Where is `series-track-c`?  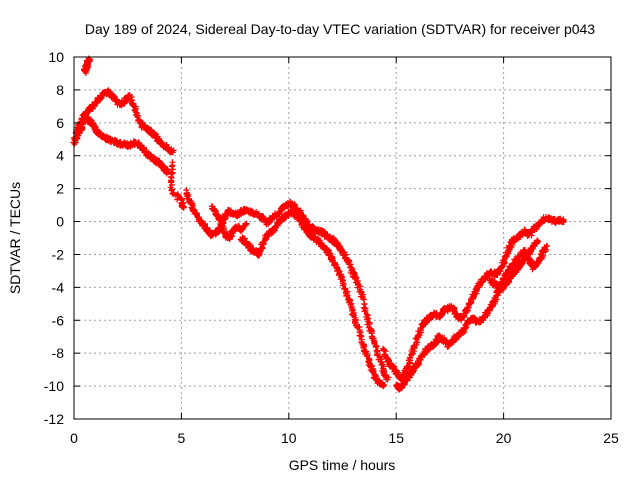 series-track-c is located at coordinates (86, 65).